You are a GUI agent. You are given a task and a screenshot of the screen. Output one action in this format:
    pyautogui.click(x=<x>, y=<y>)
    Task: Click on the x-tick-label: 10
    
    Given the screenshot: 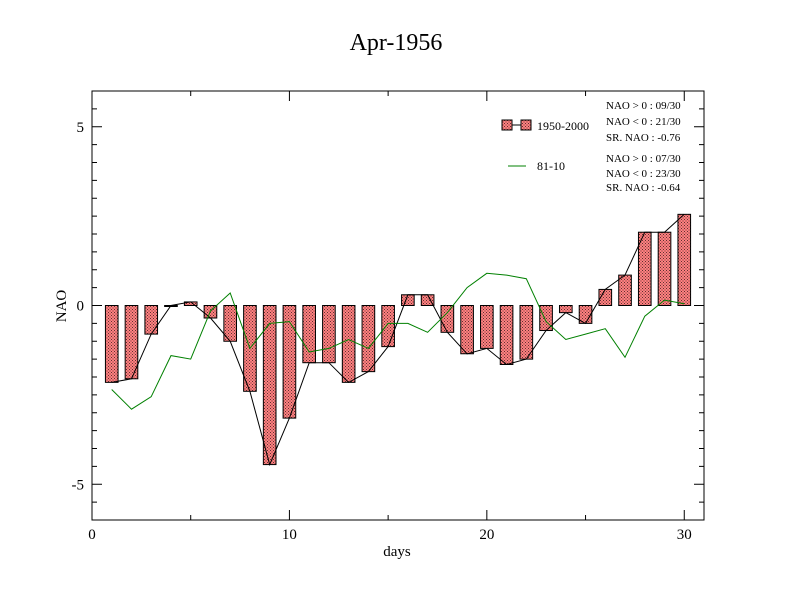 What is the action you would take?
    pyautogui.click(x=289, y=535)
    